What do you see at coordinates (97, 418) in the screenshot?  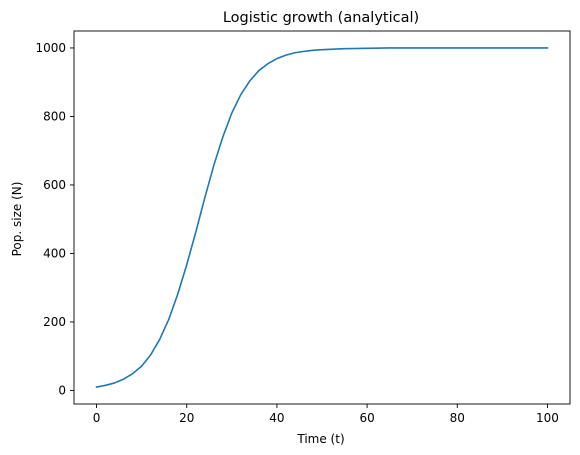 I see `x-tick-label: 0` at bounding box center [97, 418].